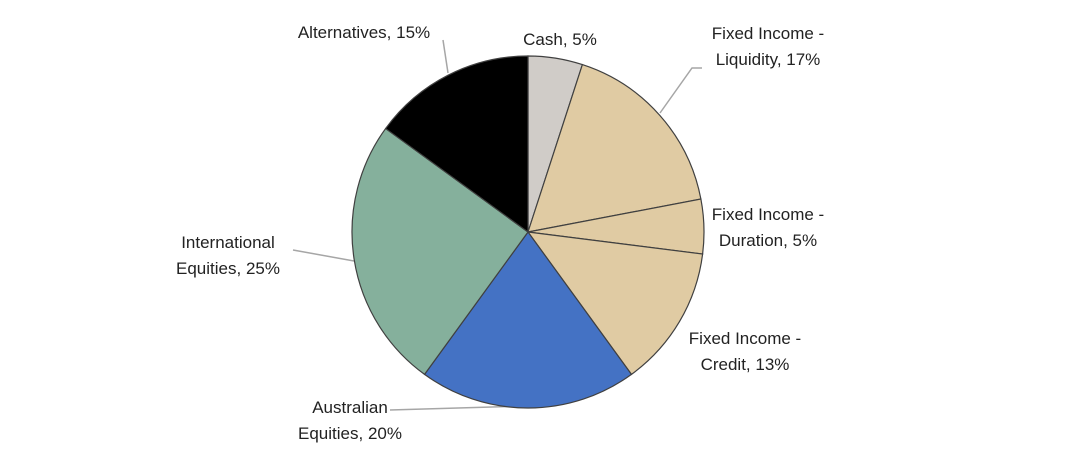  What do you see at coordinates (745, 351) in the screenshot?
I see `slice-label: Fixed Income - Credit, 13%` at bounding box center [745, 351].